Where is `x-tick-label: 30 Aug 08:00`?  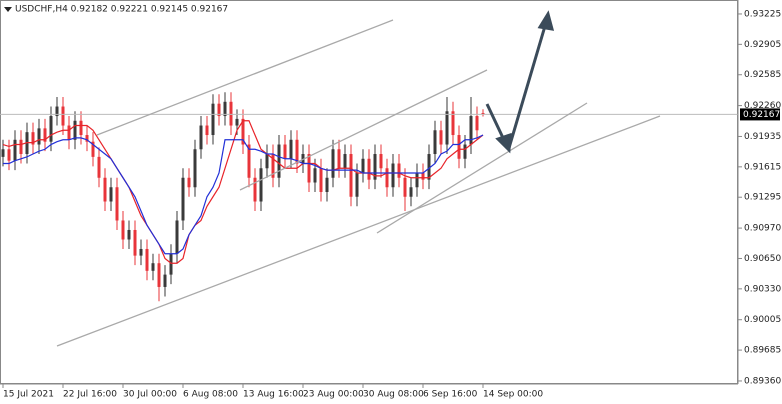 x-tick-label: 30 Aug 08:00 is located at coordinates (393, 395).